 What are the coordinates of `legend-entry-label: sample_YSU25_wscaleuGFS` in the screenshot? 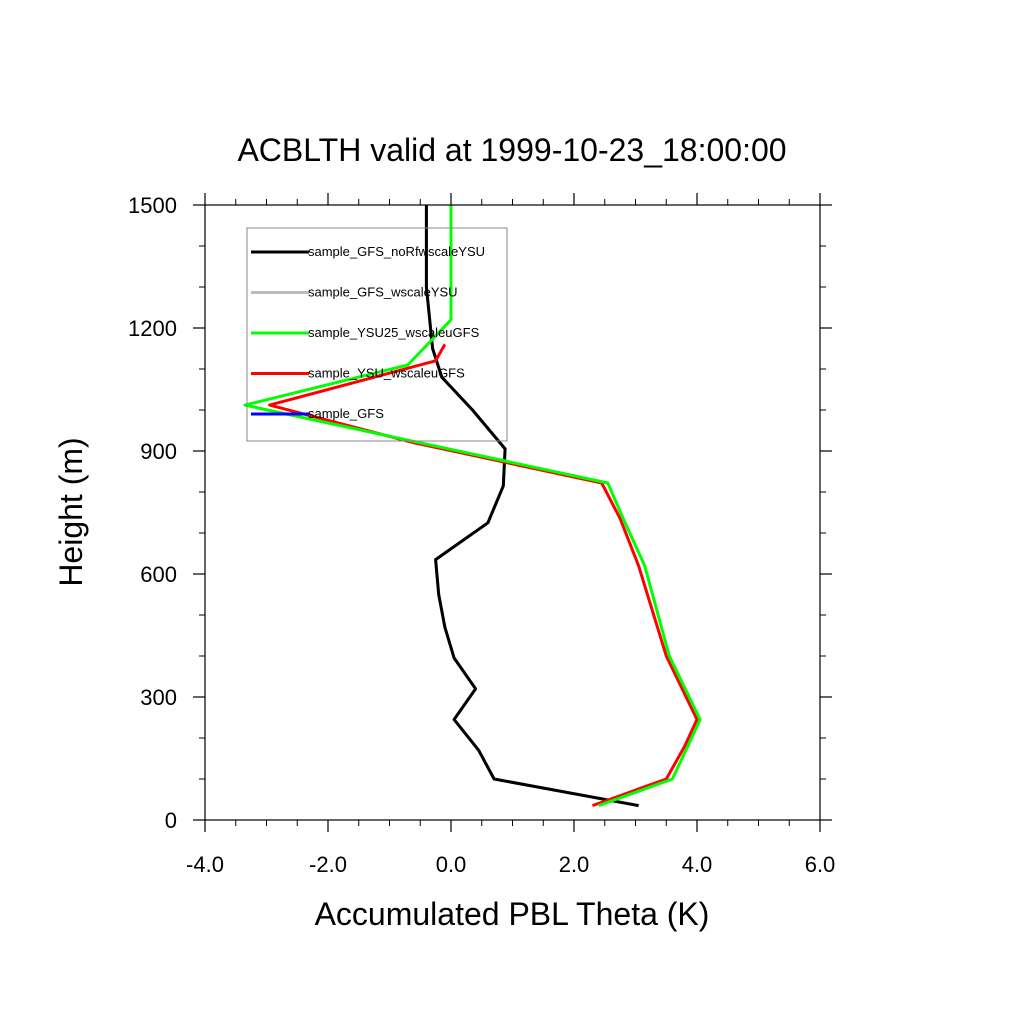 It's located at (394, 332).